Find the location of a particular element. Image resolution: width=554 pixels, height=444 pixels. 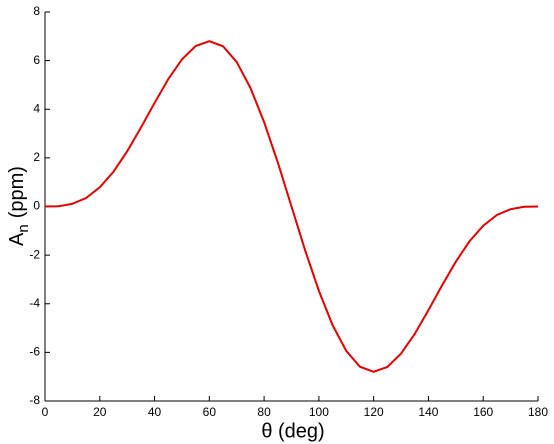

x-tick-label: 120 is located at coordinates (374, 412).